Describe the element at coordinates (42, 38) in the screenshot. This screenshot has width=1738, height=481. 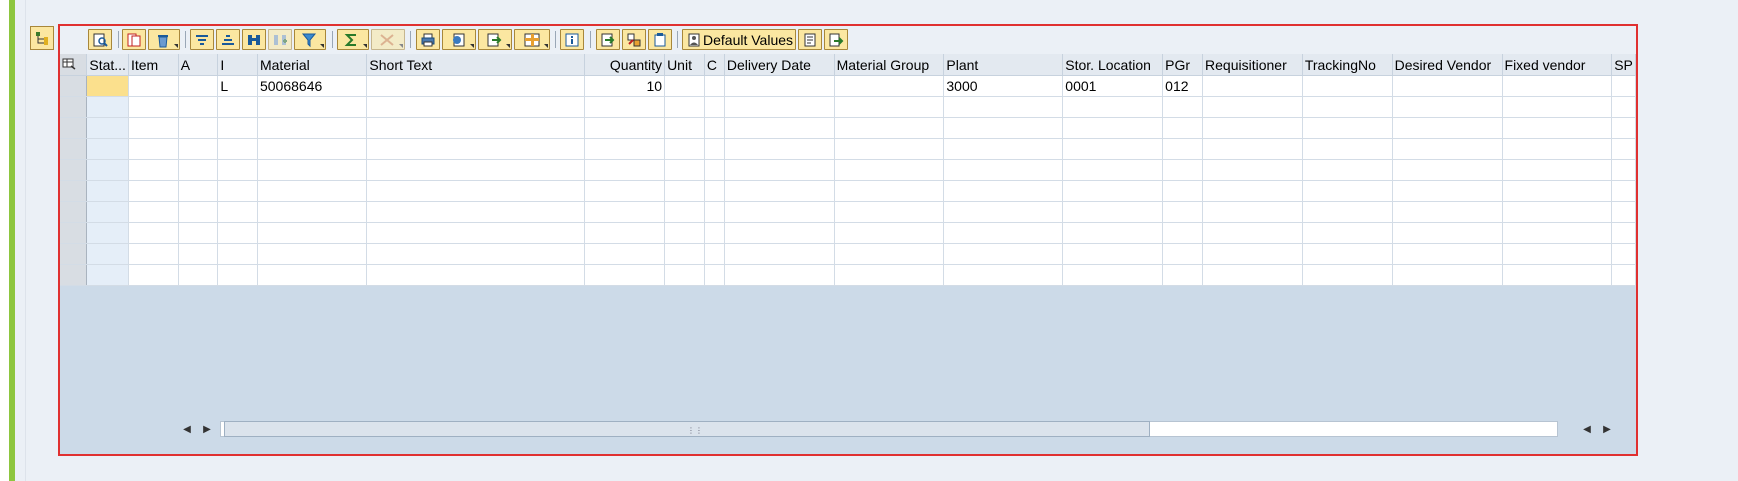
I see `tree-toggle-button` at that location.